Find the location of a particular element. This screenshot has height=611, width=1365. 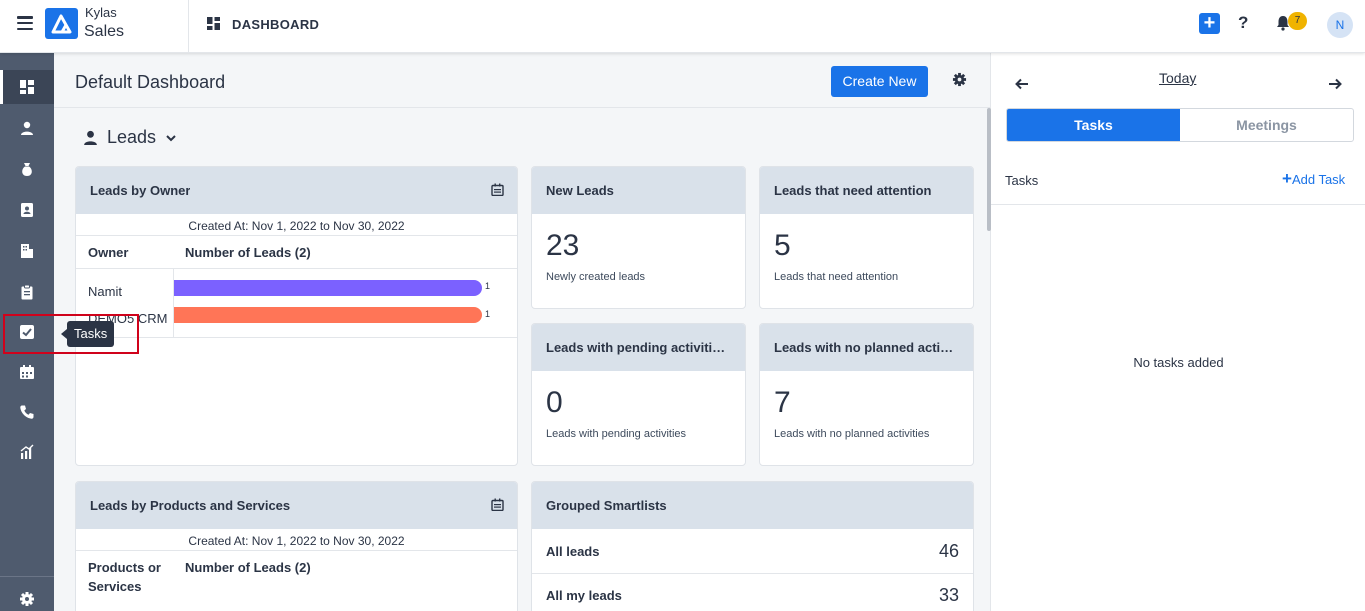

card-header: New Leads is located at coordinates (638, 190).